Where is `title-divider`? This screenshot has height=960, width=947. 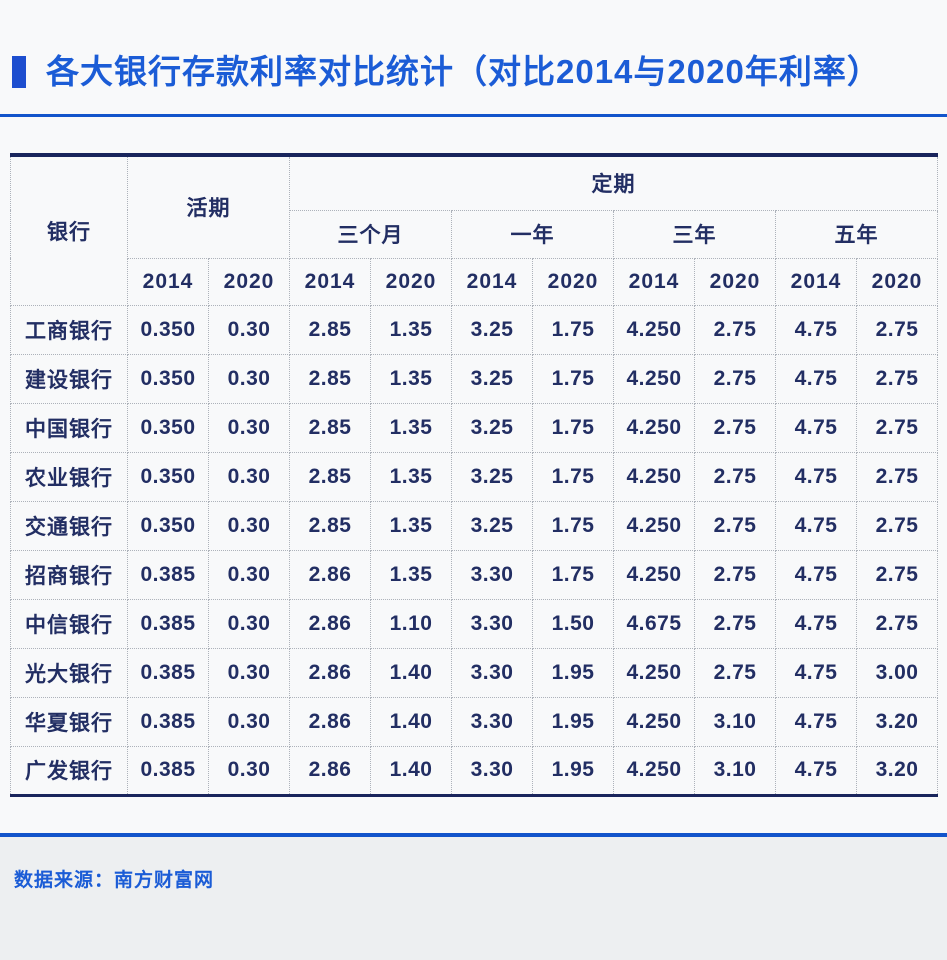
title-divider is located at coordinates (473, 115).